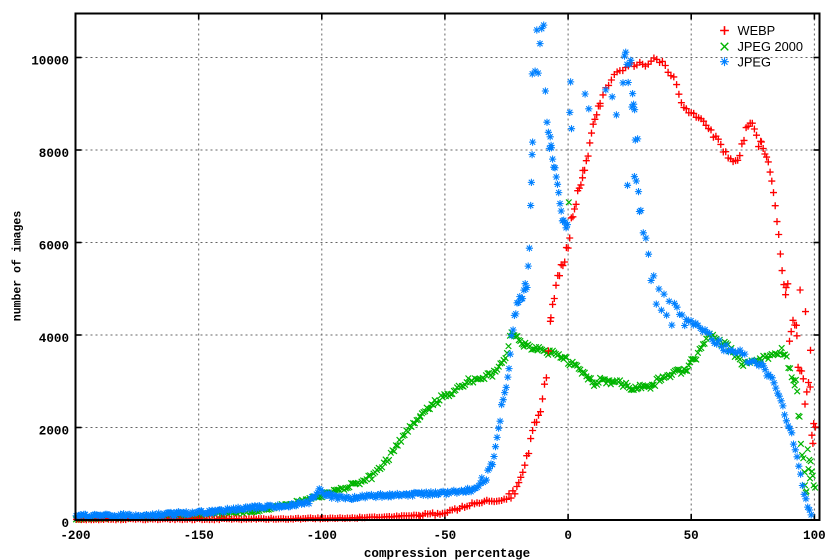 The width and height of the screenshot is (839, 560). Describe the element at coordinates (54, 154) in the screenshot. I see `svg-text: 8000` at that location.